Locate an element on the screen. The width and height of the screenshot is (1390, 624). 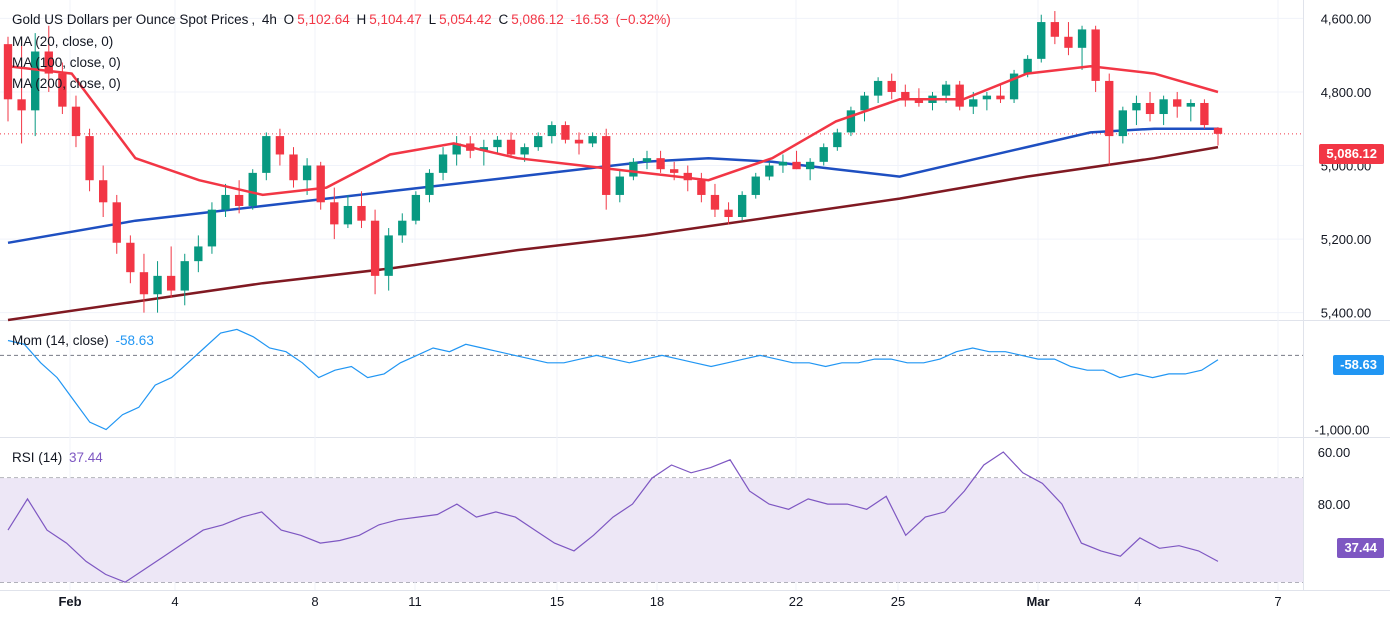
momentum-value: -58.63 is located at coordinates (134, 340).